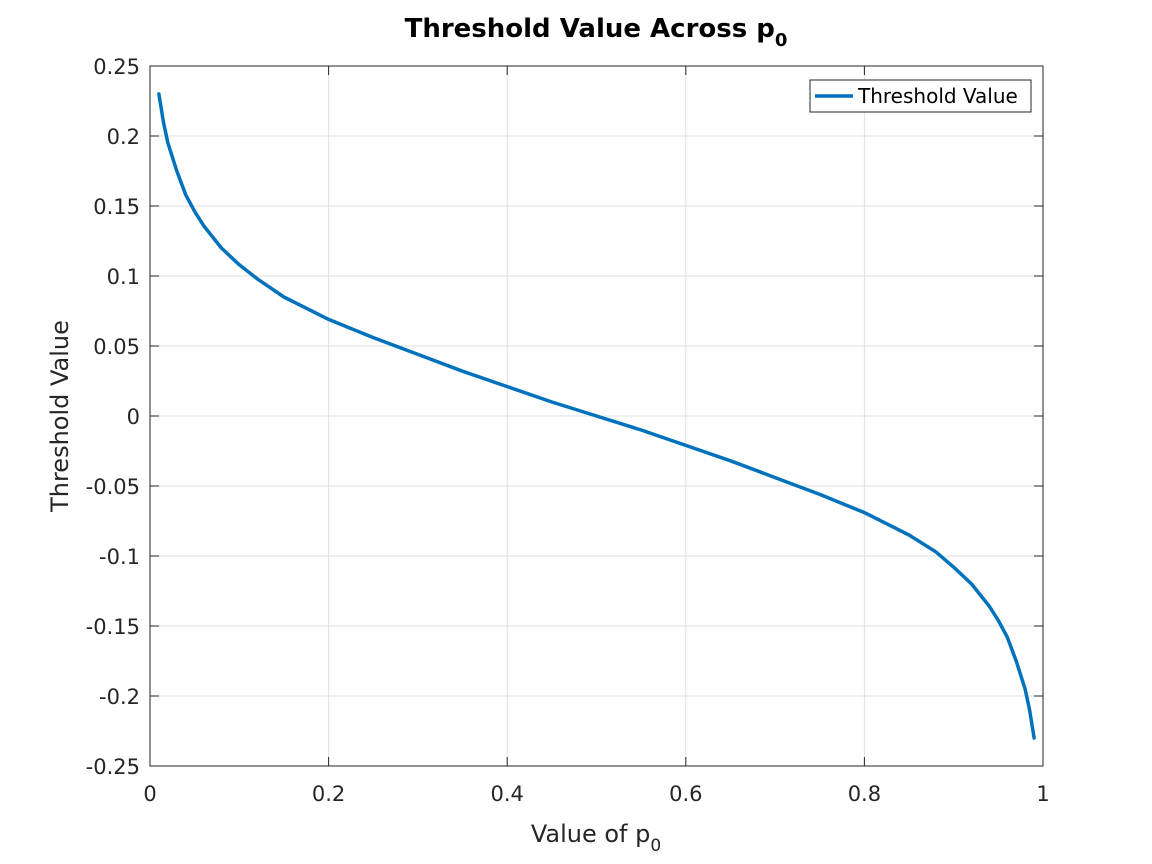 This screenshot has width=1152, height=864. Describe the element at coordinates (123, 277) in the screenshot. I see `y-tick-label: 0.1` at that location.